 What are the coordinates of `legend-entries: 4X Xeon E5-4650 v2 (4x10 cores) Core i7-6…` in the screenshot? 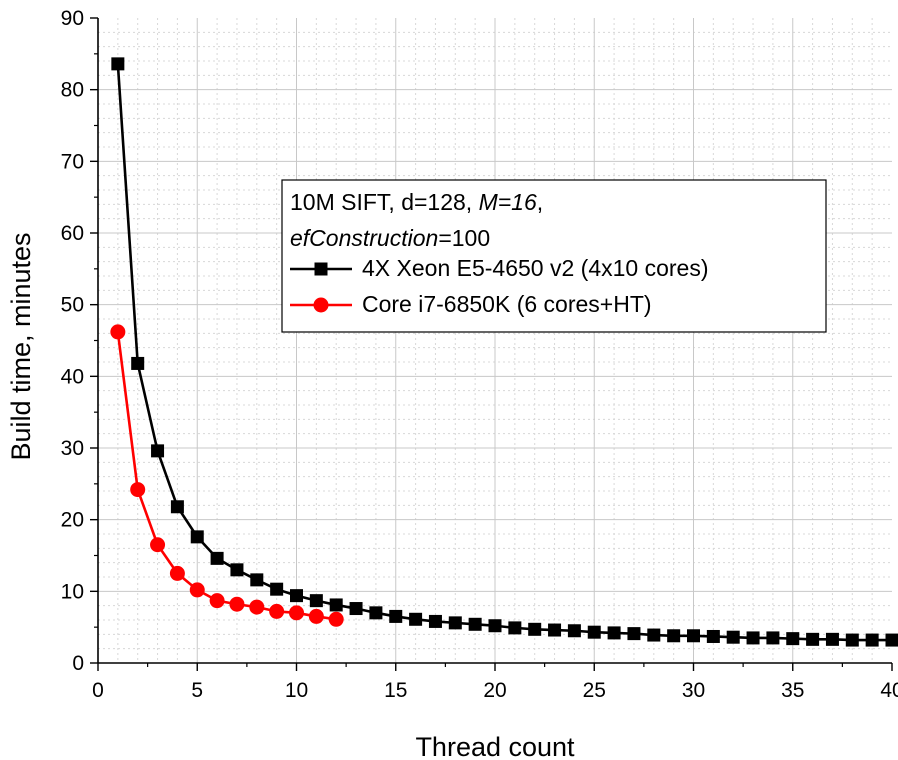 It's located at (499, 286).